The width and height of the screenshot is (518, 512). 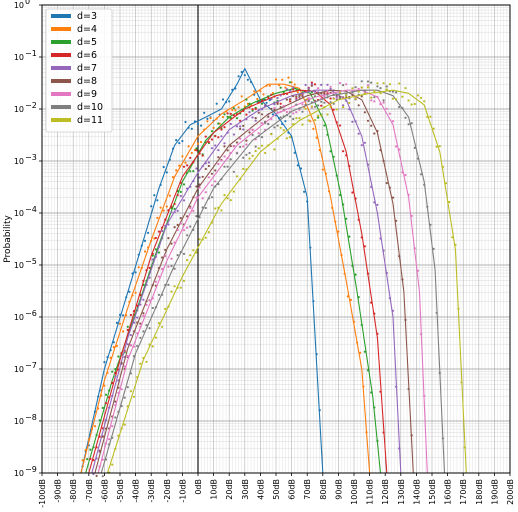 I want to click on legend-label: d=9, so click(x=87, y=94).